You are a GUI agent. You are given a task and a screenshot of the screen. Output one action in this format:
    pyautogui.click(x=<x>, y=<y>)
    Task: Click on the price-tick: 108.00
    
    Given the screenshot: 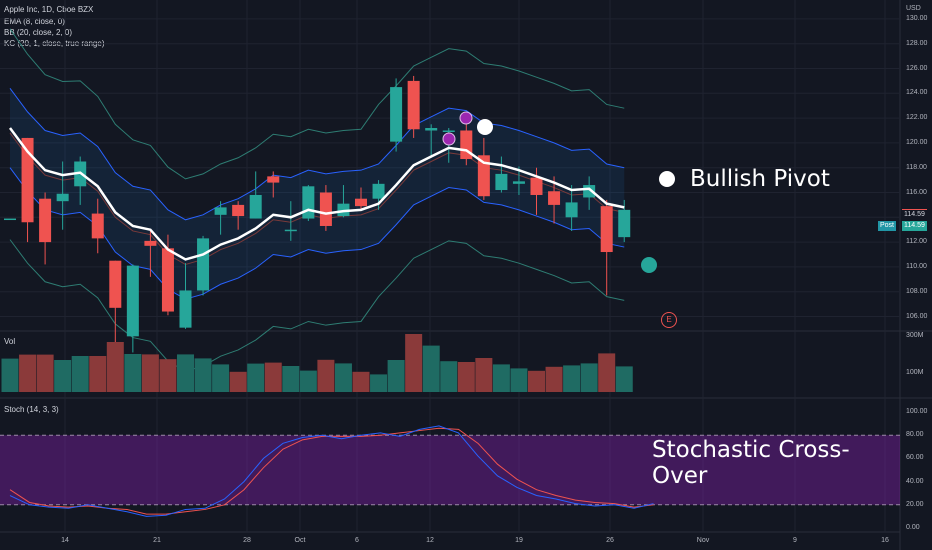 What is the action you would take?
    pyautogui.click(x=917, y=291)
    